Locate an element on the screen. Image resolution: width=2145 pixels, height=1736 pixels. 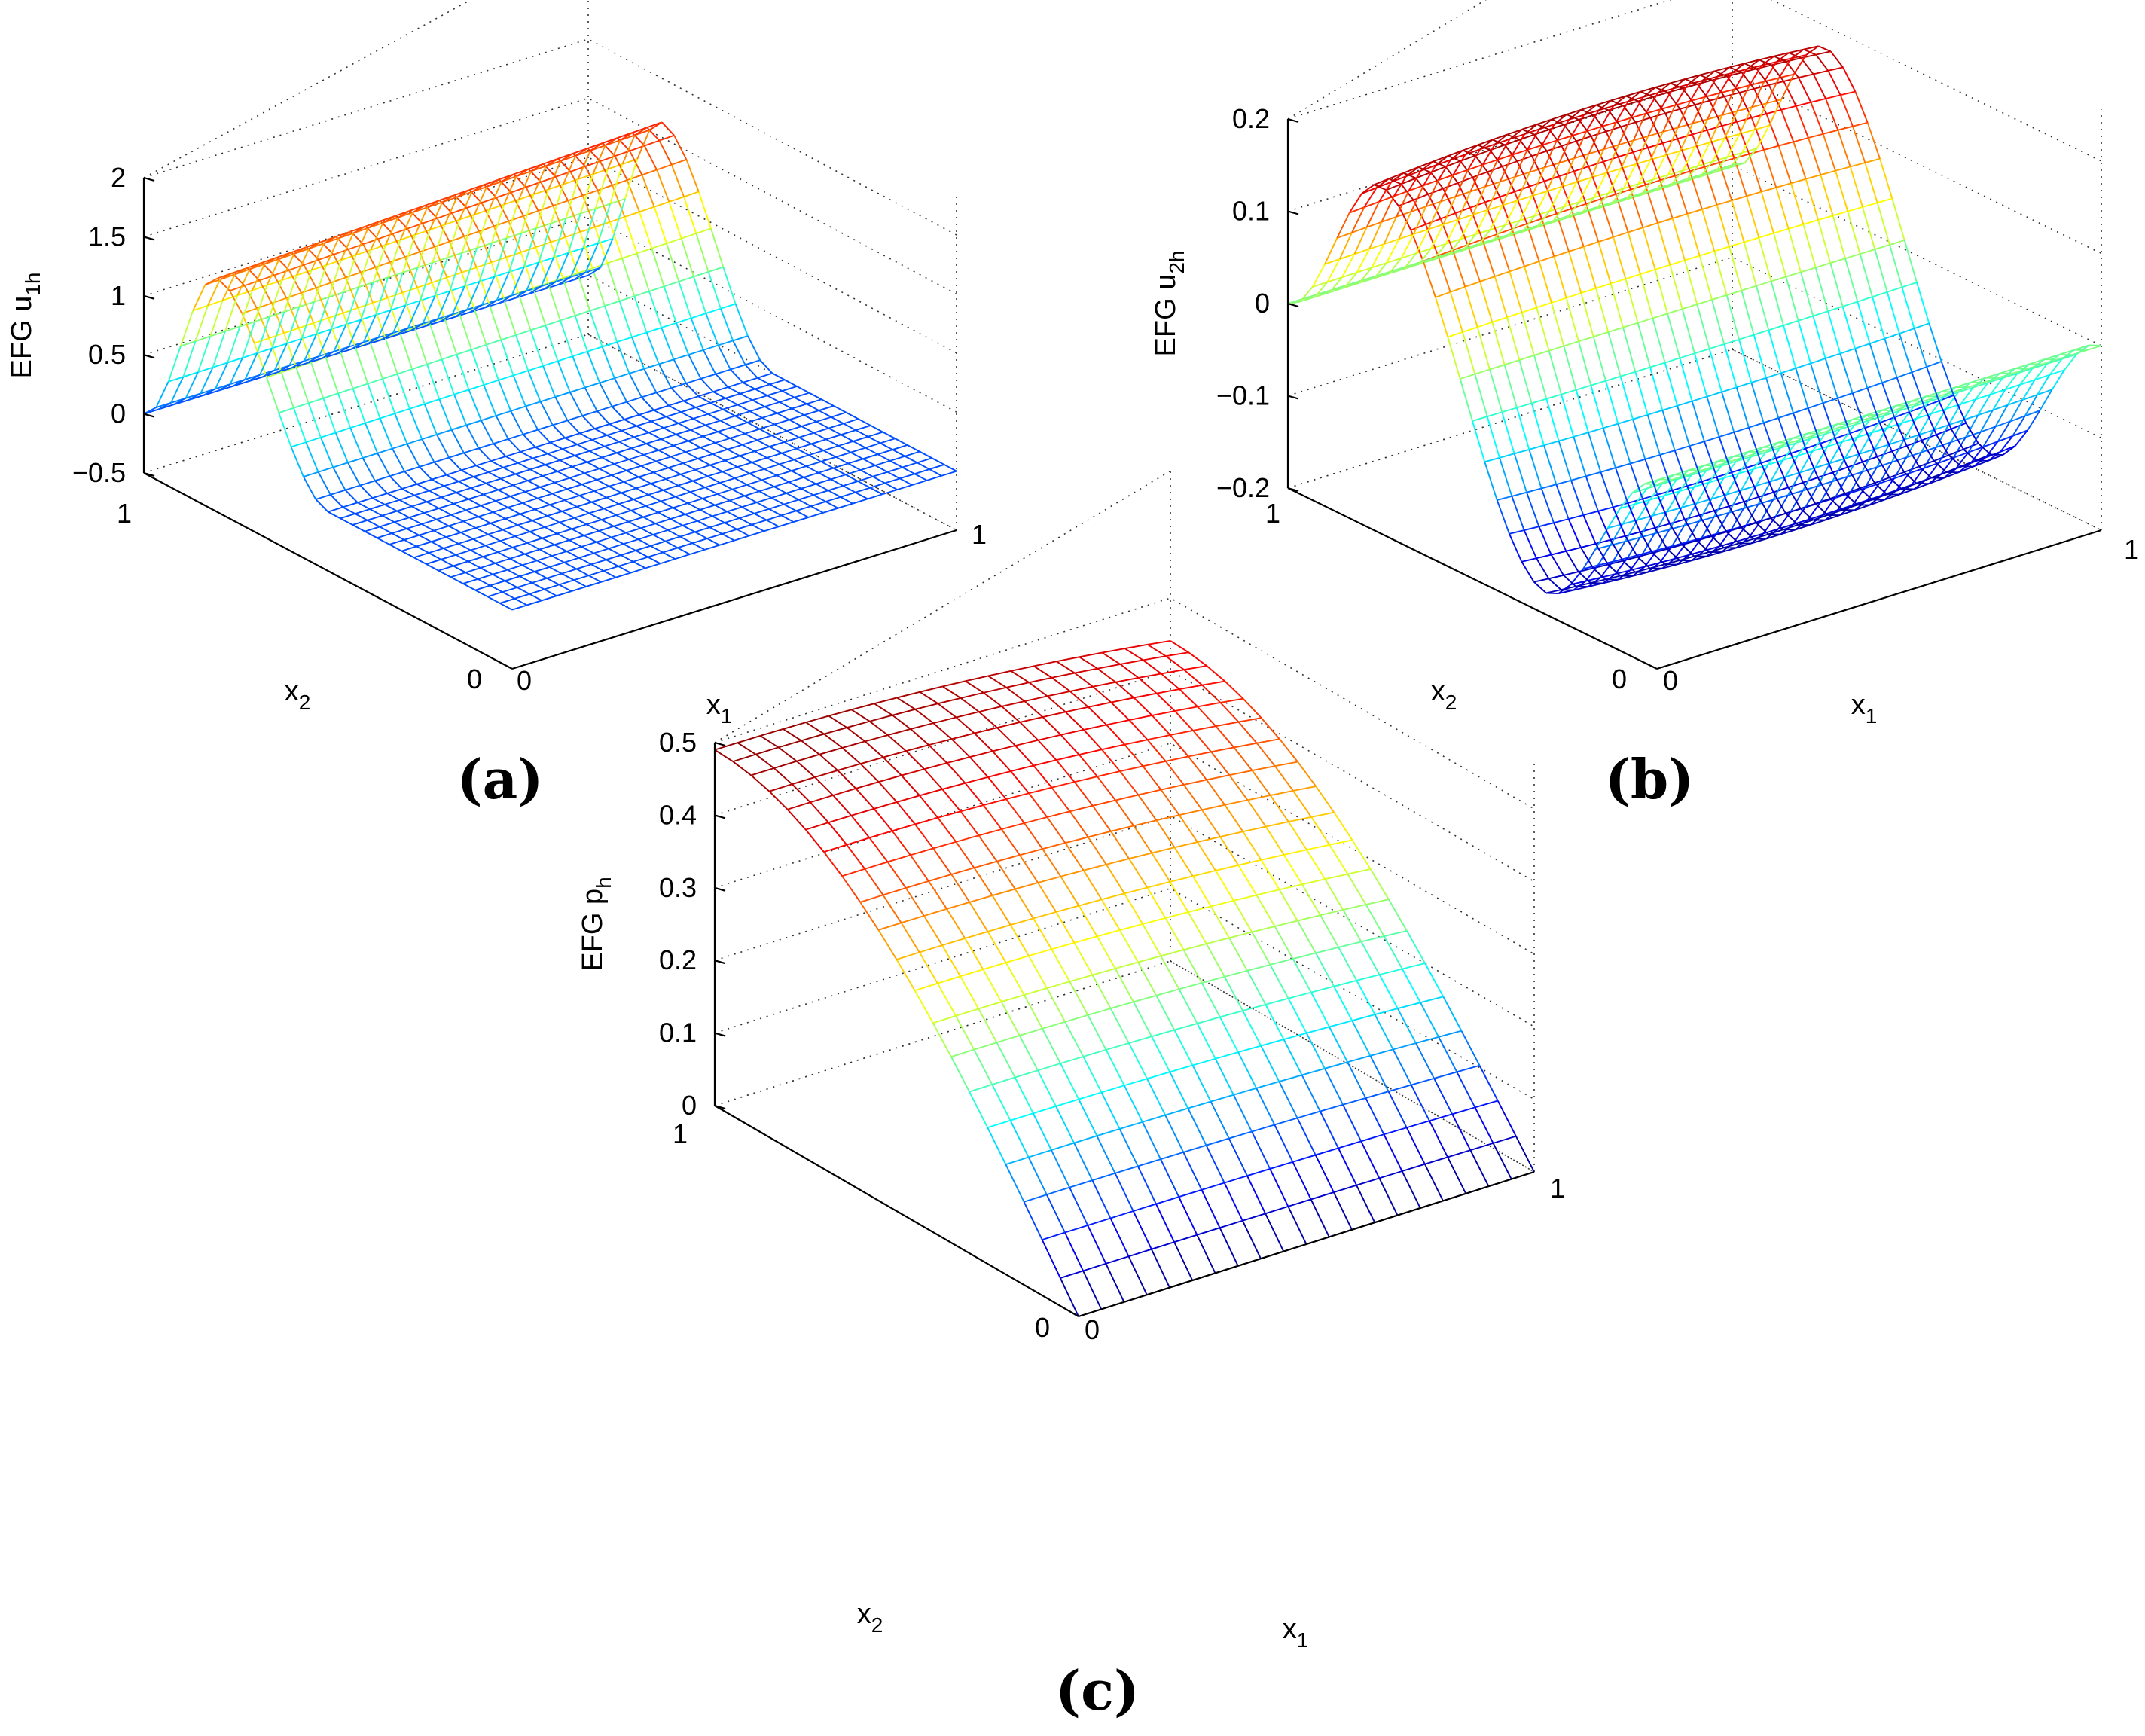
x1-tick-label: 0 is located at coordinates (524, 680).